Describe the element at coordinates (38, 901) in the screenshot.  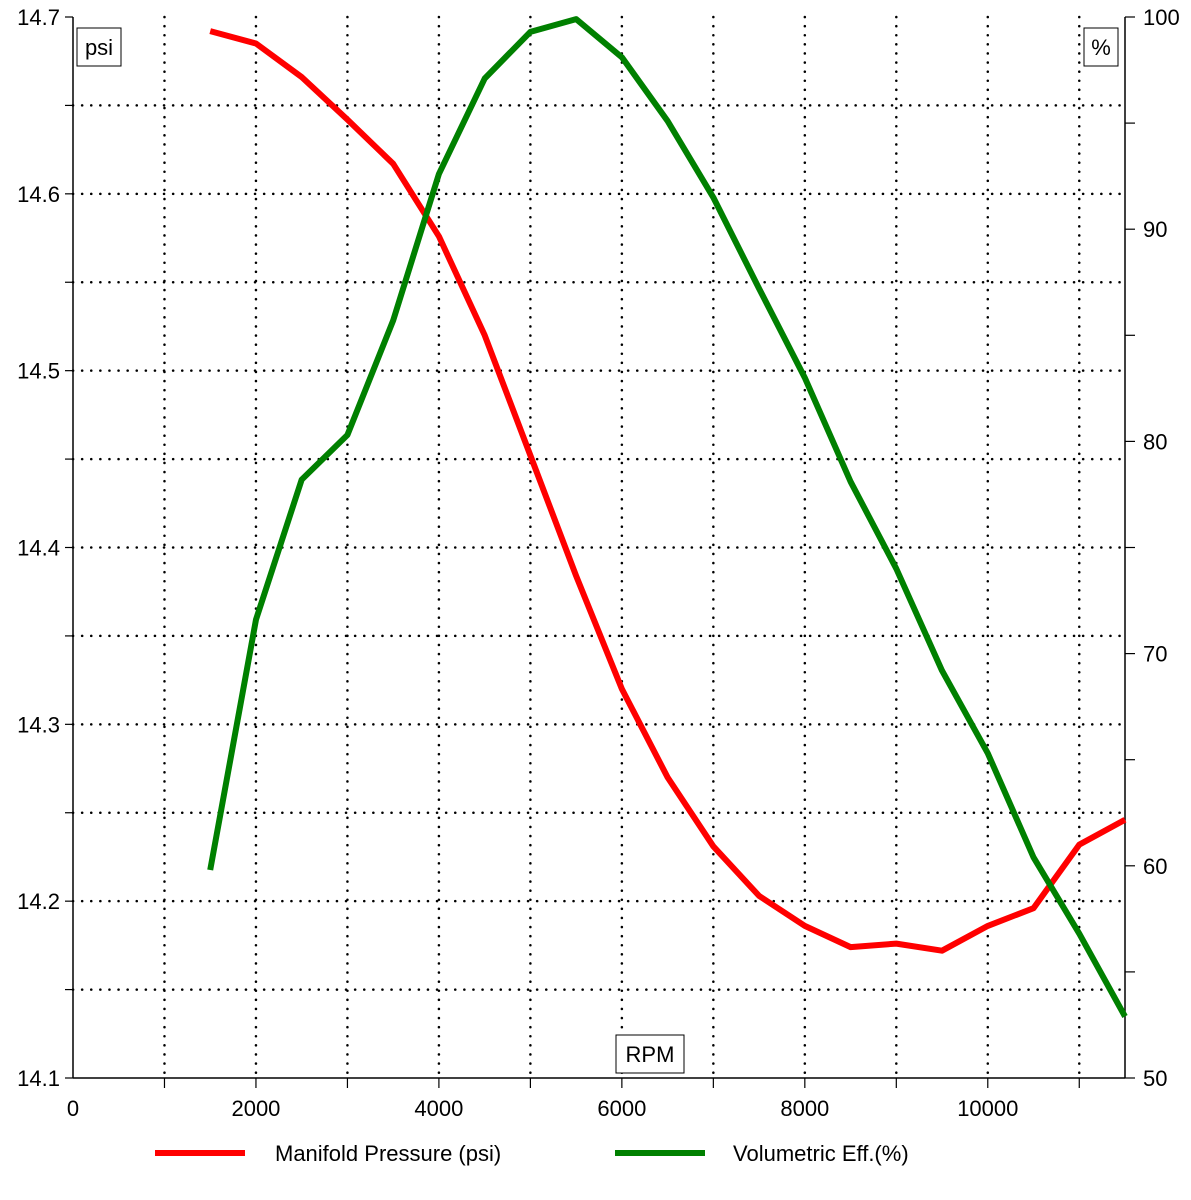
I see `y-left-tick-label: 14.2` at that location.